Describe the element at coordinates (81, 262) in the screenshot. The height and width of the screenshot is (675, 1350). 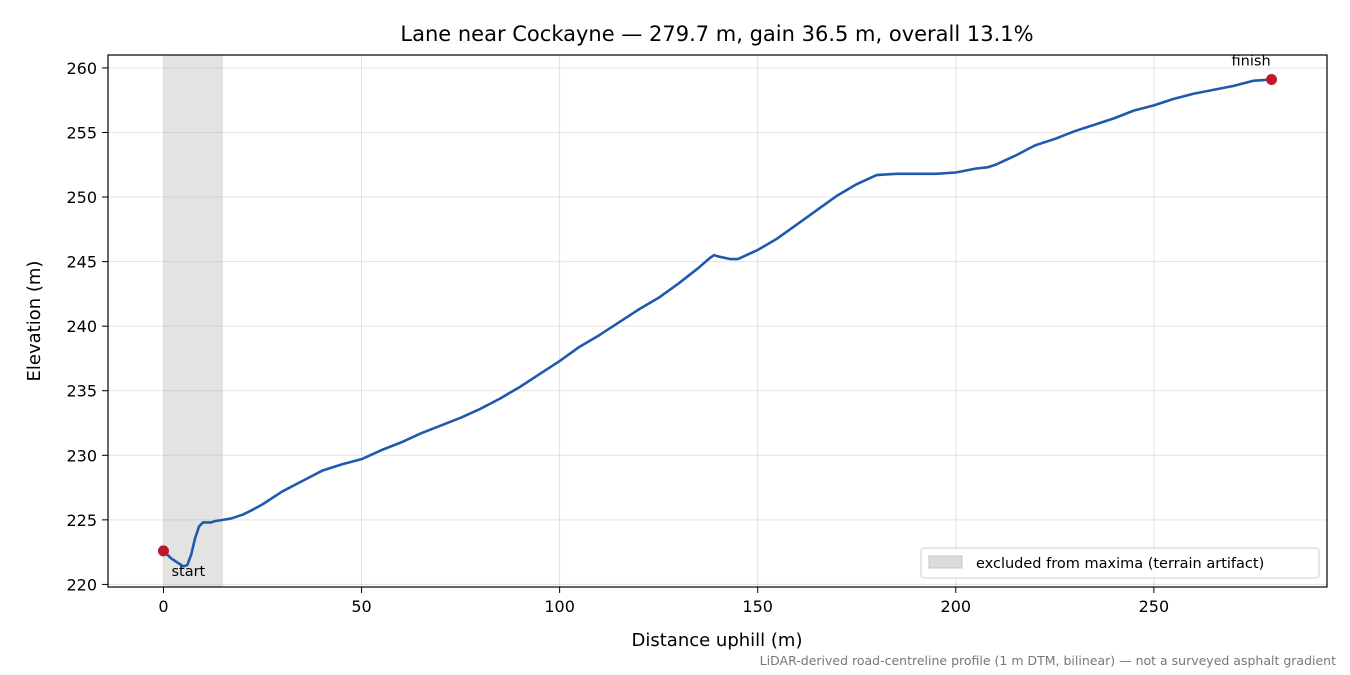
I see `y-tick-label: 245` at that location.